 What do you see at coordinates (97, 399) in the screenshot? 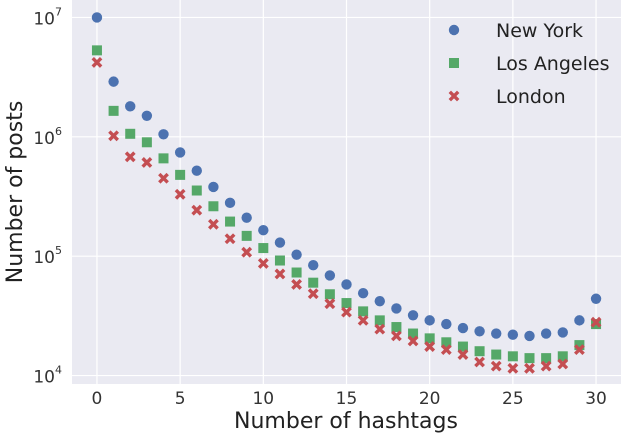
I see `x-tick-label: 0` at bounding box center [97, 399].